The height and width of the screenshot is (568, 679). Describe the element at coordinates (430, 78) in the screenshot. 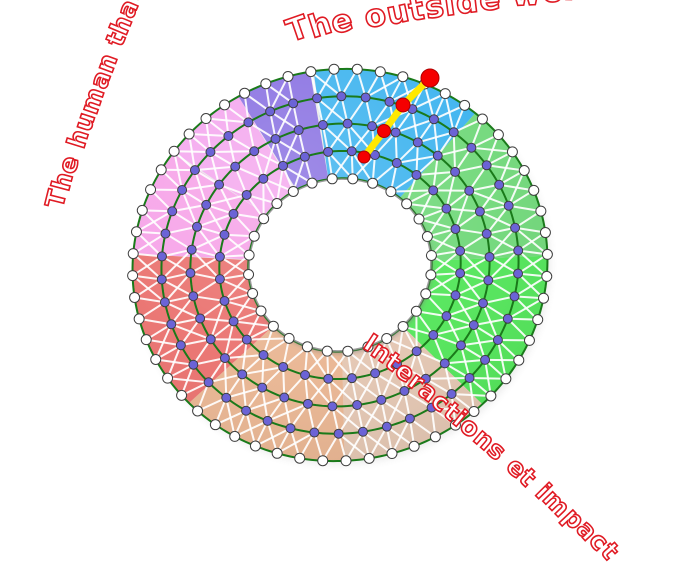

I see `path-node-outer` at that location.